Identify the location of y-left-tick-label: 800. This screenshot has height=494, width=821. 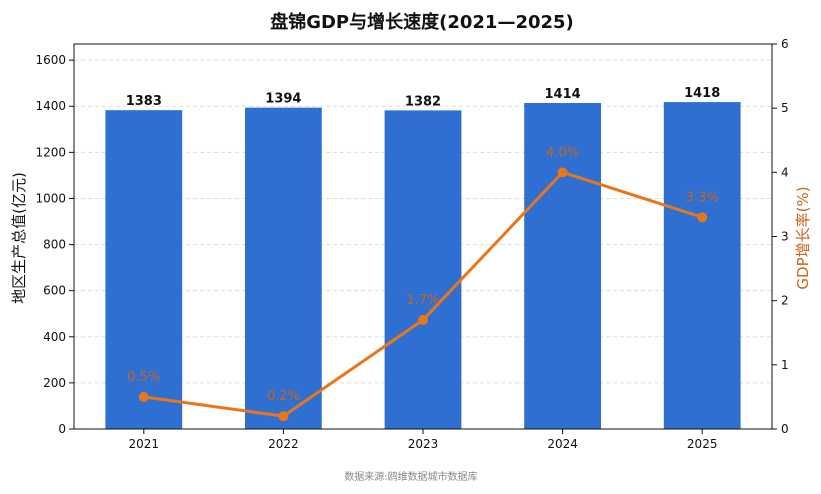
(54, 245).